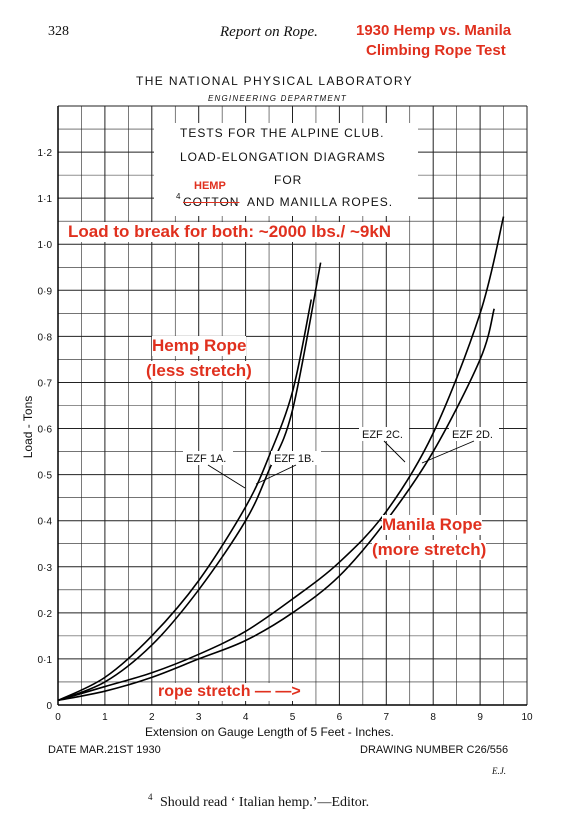  I want to click on x-tick-label: 2, so click(152, 717).